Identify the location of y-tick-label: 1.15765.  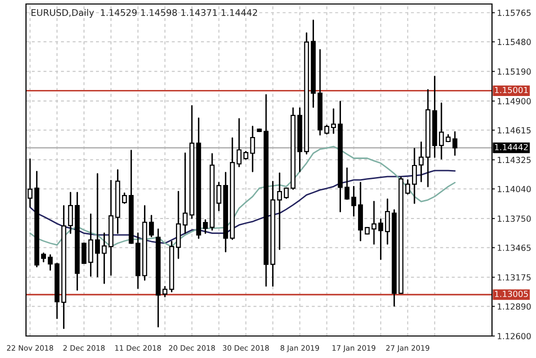
(514, 13).